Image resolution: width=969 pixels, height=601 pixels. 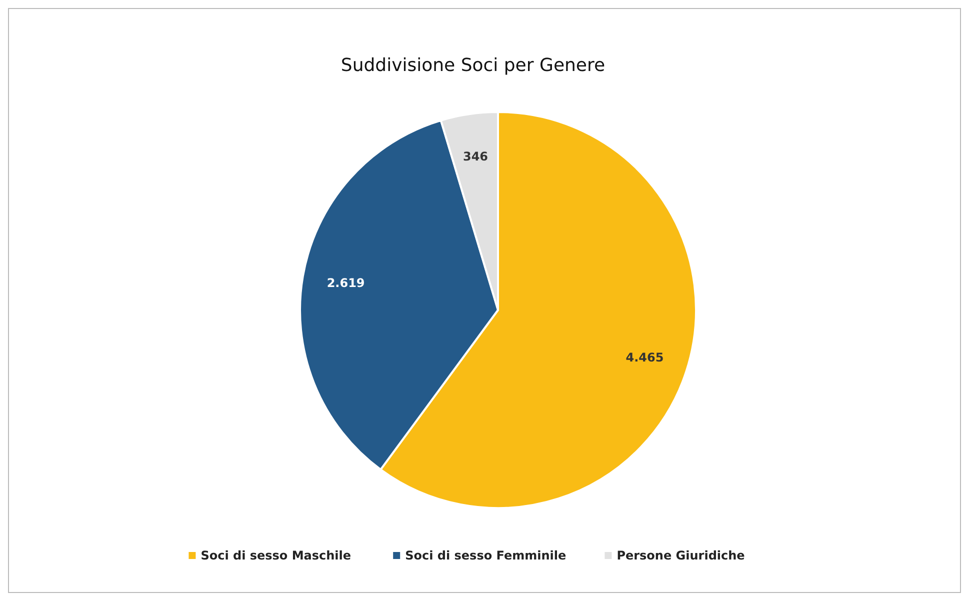 What do you see at coordinates (475, 156) in the screenshot?
I see `data-label: 346` at bounding box center [475, 156].